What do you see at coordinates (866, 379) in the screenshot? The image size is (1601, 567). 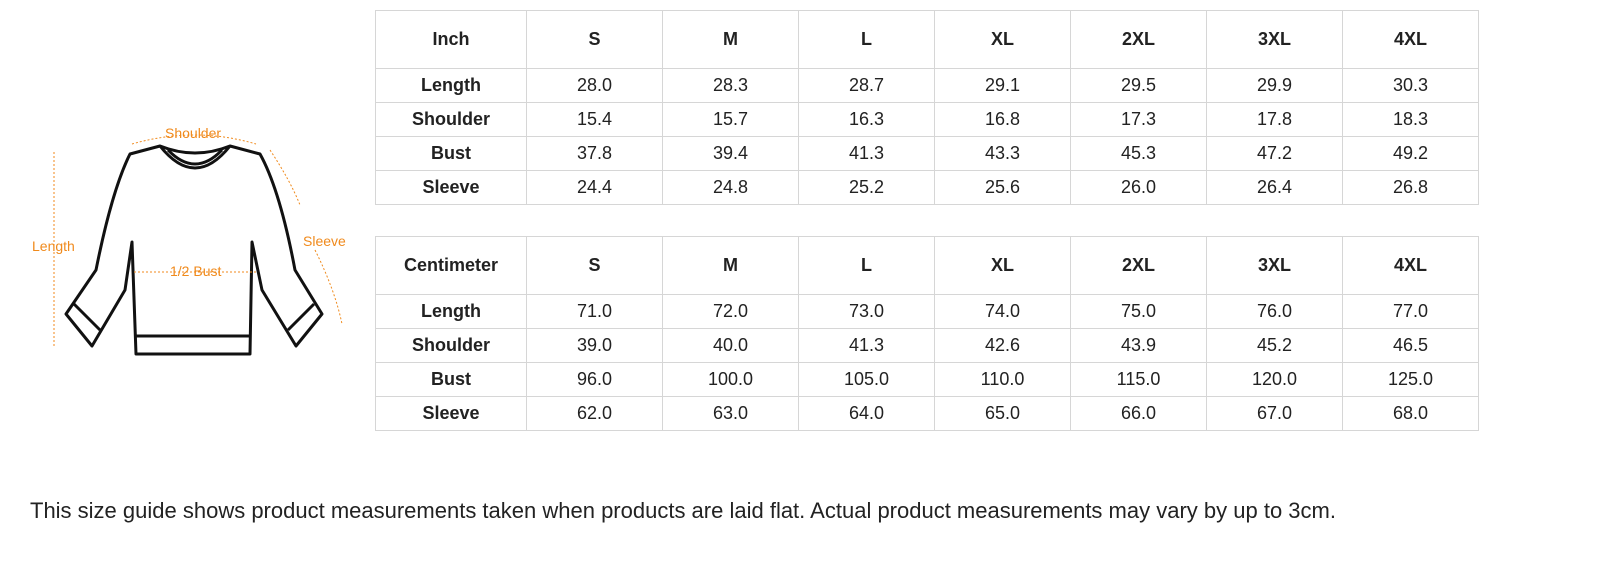 I see `cell: 105.0` at bounding box center [866, 379].